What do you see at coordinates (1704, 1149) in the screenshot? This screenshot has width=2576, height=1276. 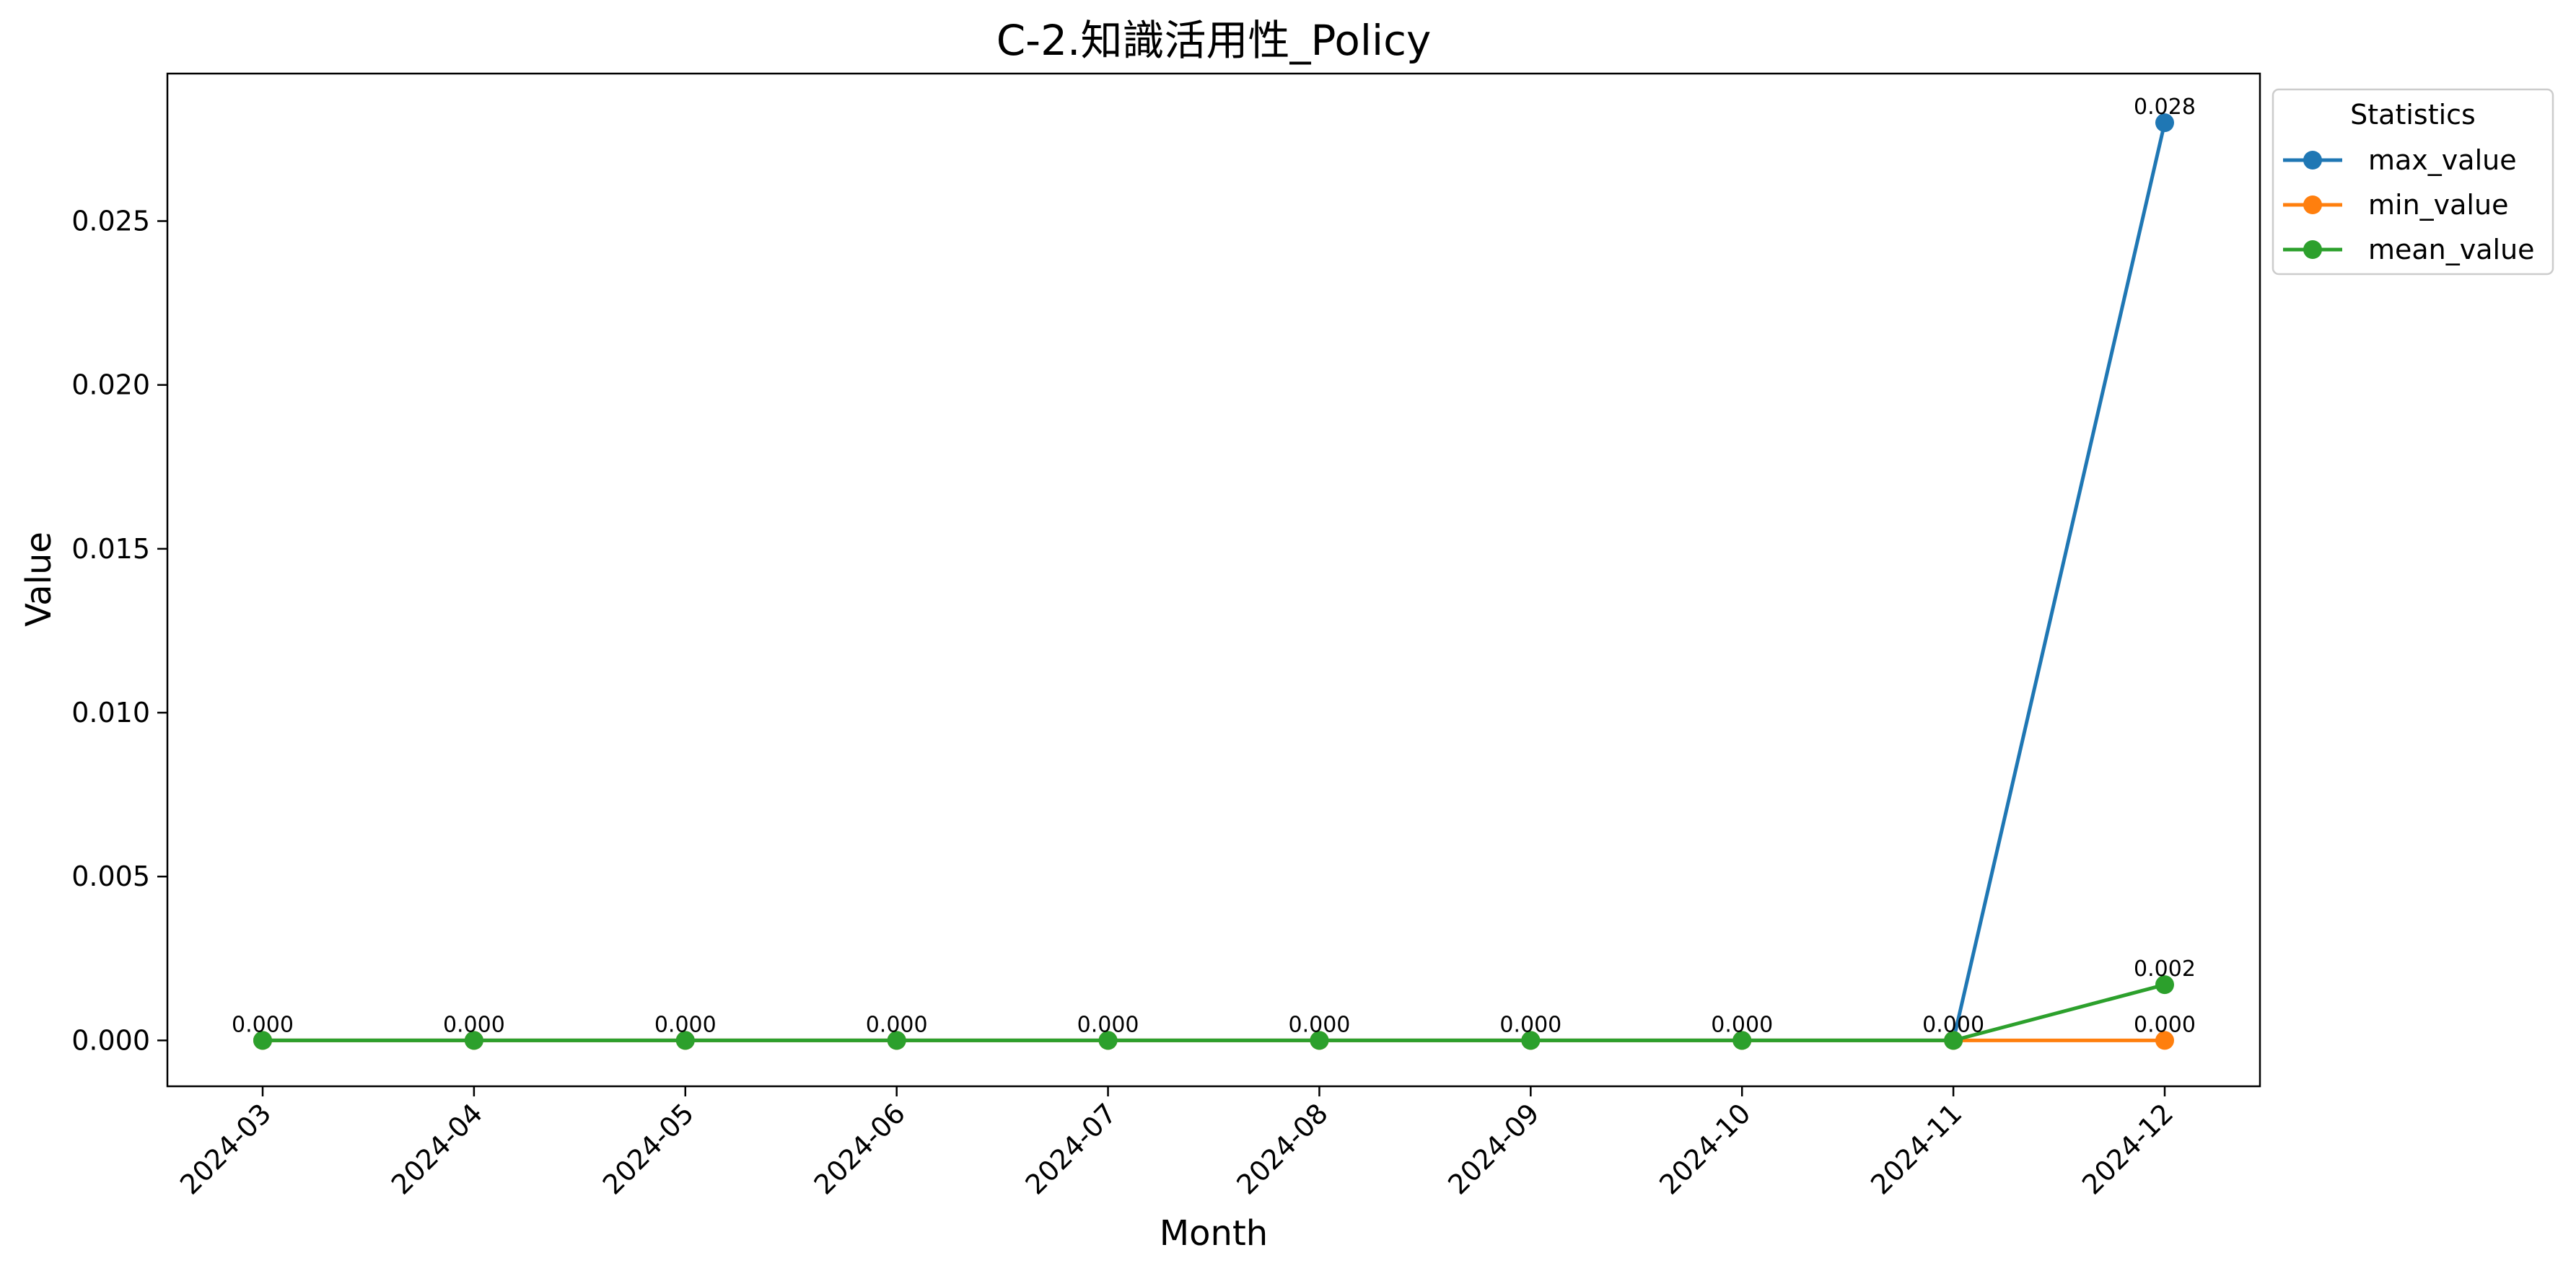 I see `x-tick-label: 2024-10` at bounding box center [1704, 1149].